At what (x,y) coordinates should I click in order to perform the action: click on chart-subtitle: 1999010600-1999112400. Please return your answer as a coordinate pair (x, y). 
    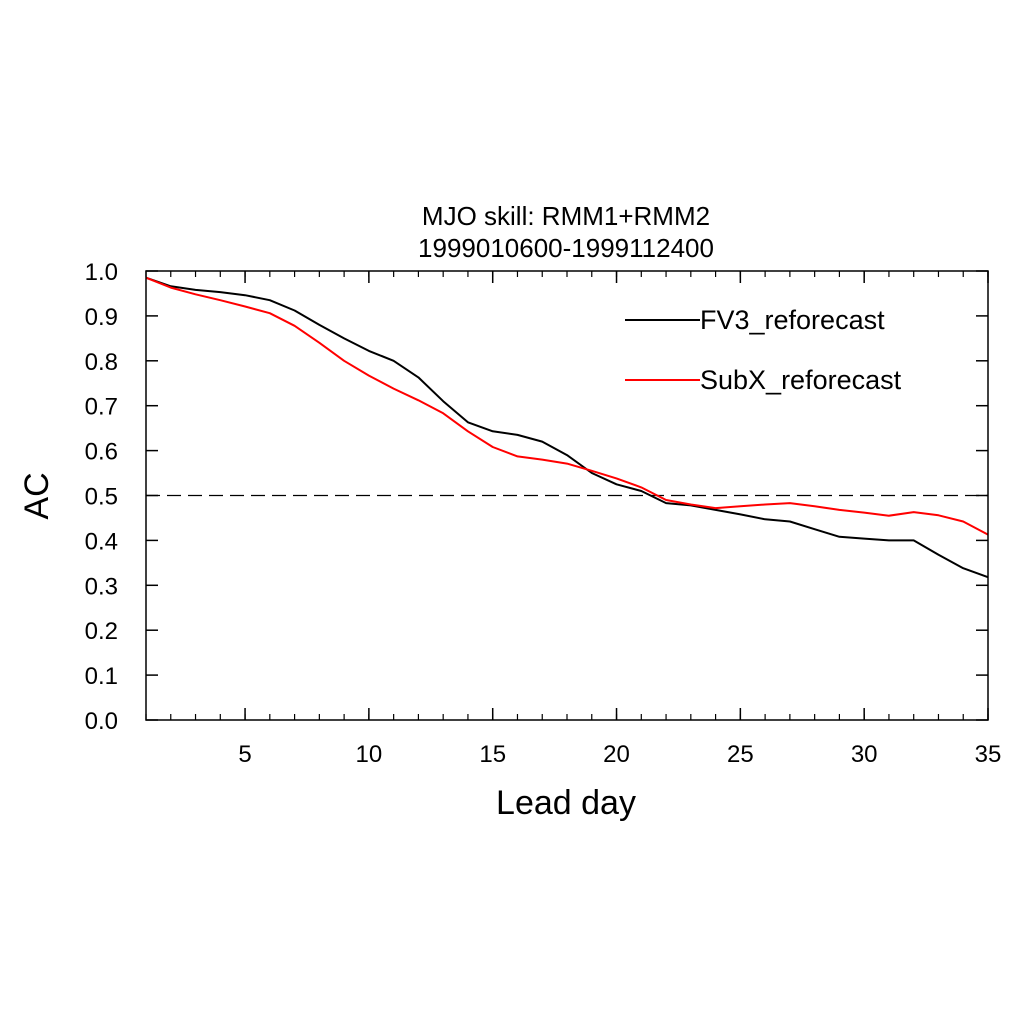
    Looking at the image, I should click on (566, 248).